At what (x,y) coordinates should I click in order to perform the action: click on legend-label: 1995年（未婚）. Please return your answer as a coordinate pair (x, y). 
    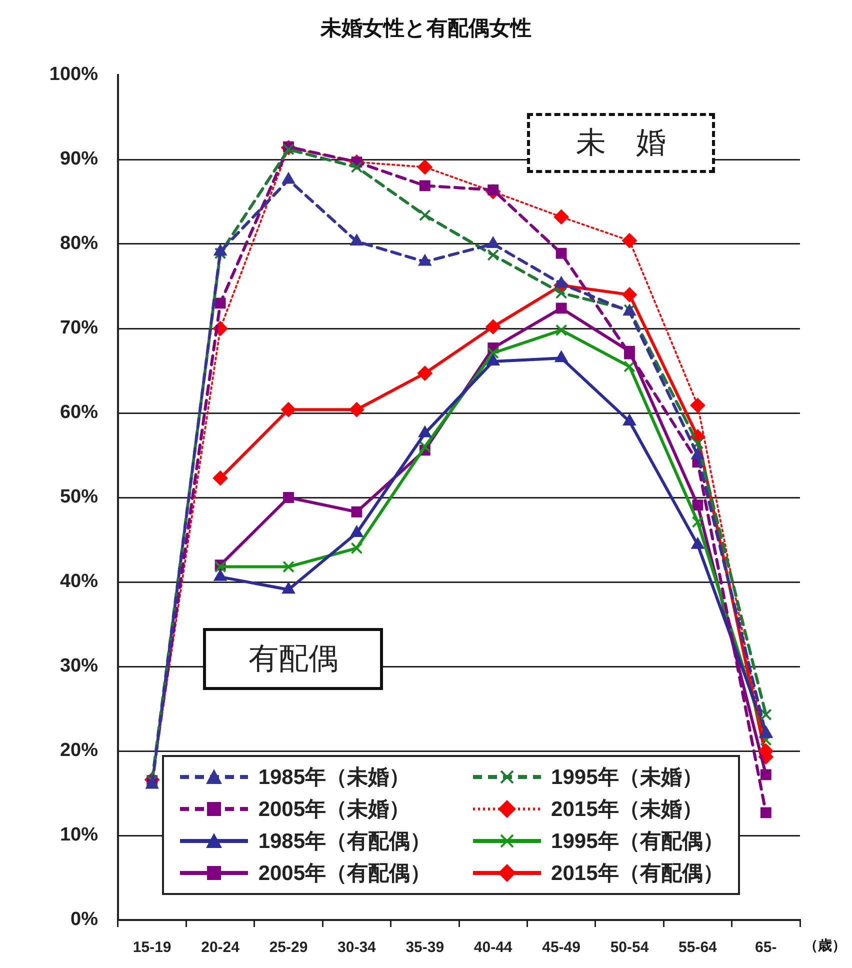
    Looking at the image, I should click on (627, 778).